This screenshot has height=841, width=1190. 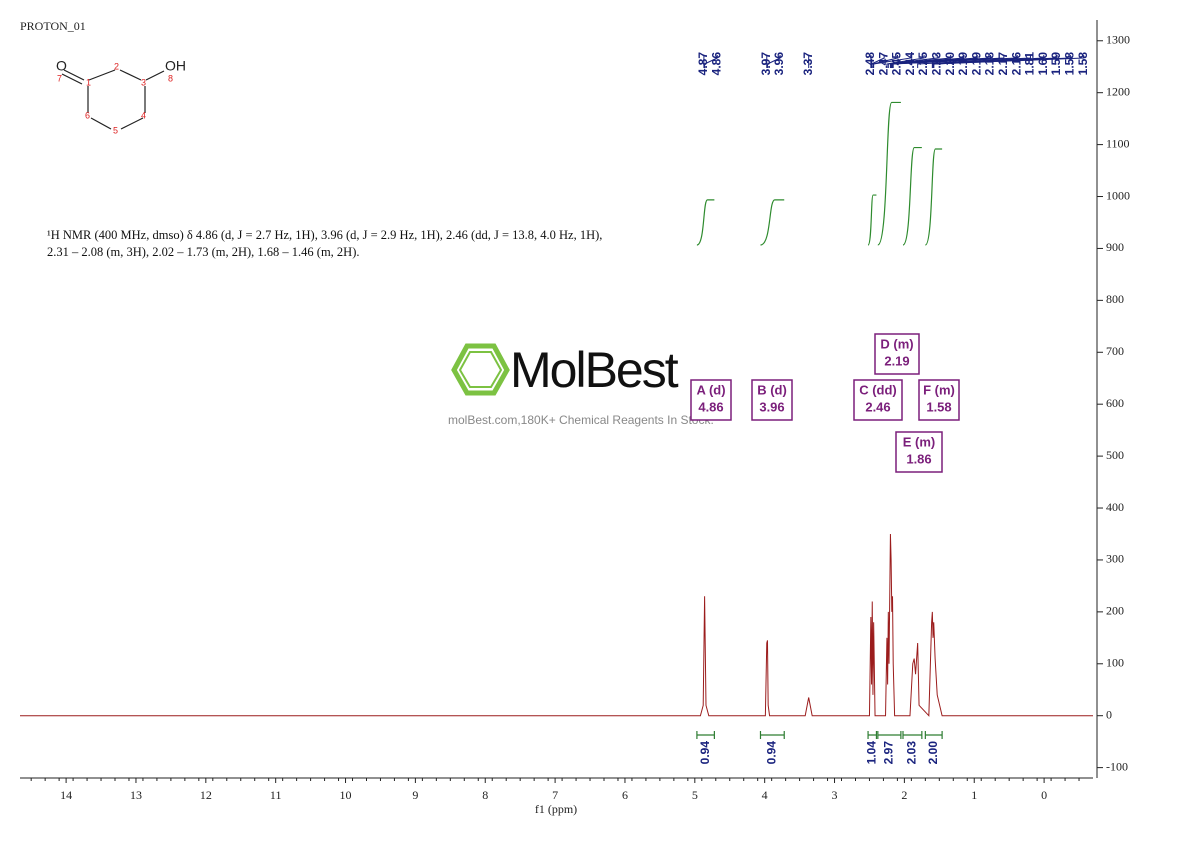 I want to click on atom-labels: O 7 1 2 3 OH 8 6 5 4, so click(x=121, y=97).